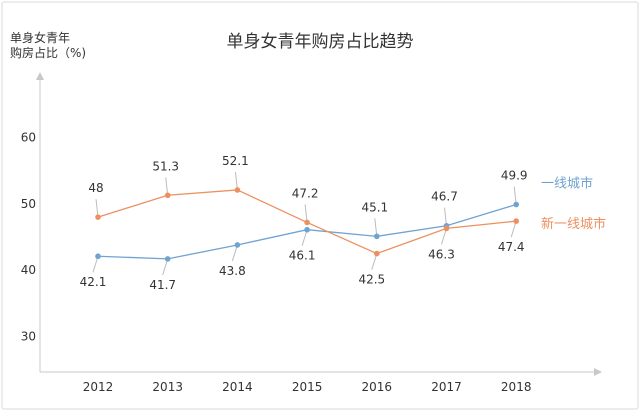 The height and width of the screenshot is (411, 640). I want to click on data-label: 46.1, so click(302, 256).